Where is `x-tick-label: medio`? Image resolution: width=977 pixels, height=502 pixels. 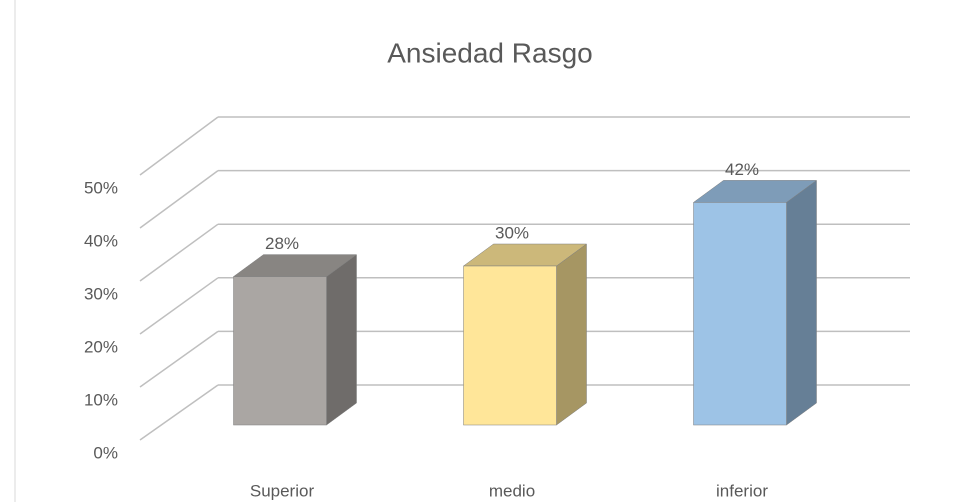
x-tick-label: medio is located at coordinates (512, 490).